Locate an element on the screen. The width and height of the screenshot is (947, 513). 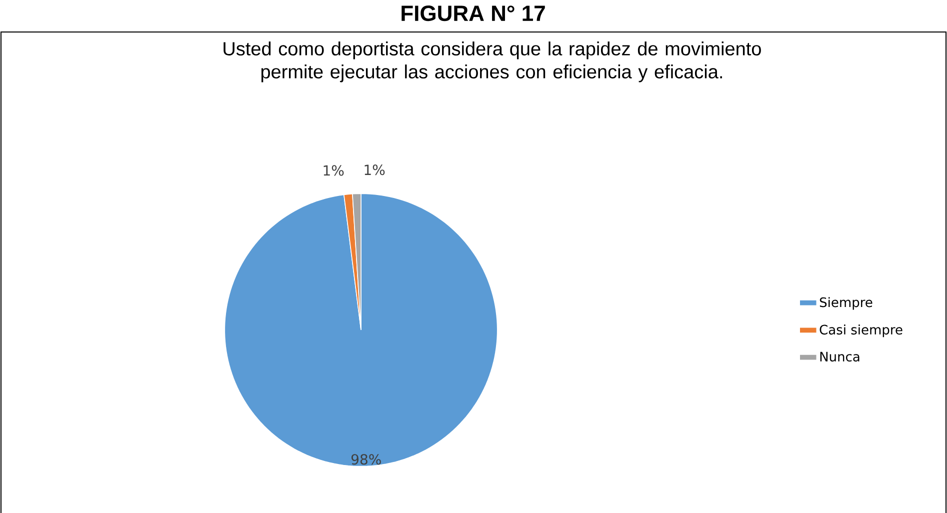
text: FIGURA N° 17 is located at coordinates (473, 14).